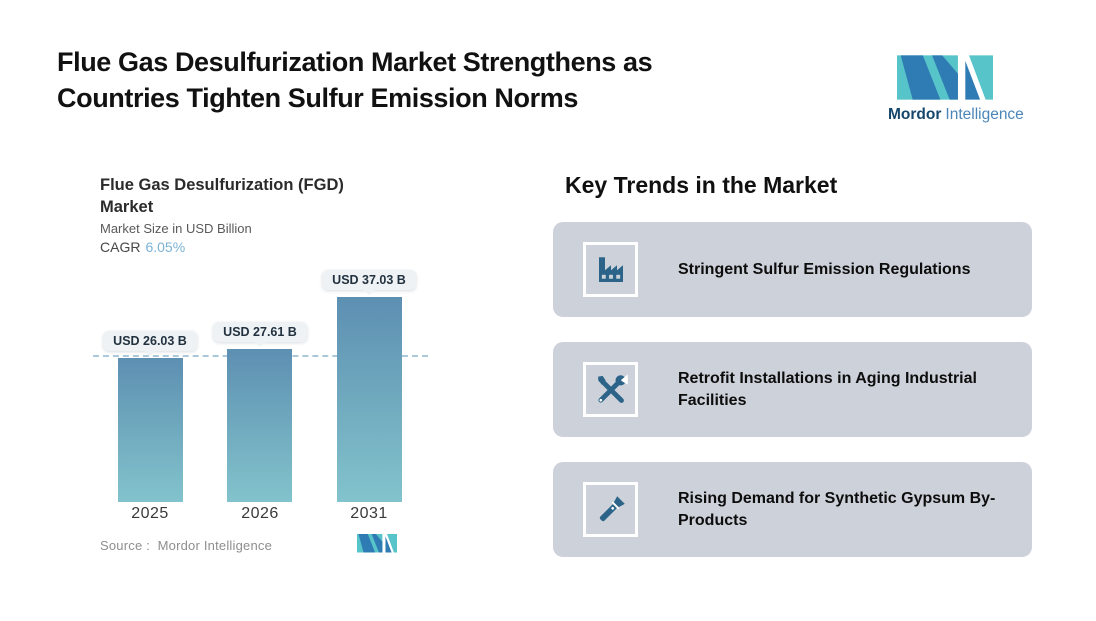 Image resolution: width=1096 pixels, height=621 pixels. Describe the element at coordinates (127, 207) in the screenshot. I see `chart-title-line2: Market` at that location.